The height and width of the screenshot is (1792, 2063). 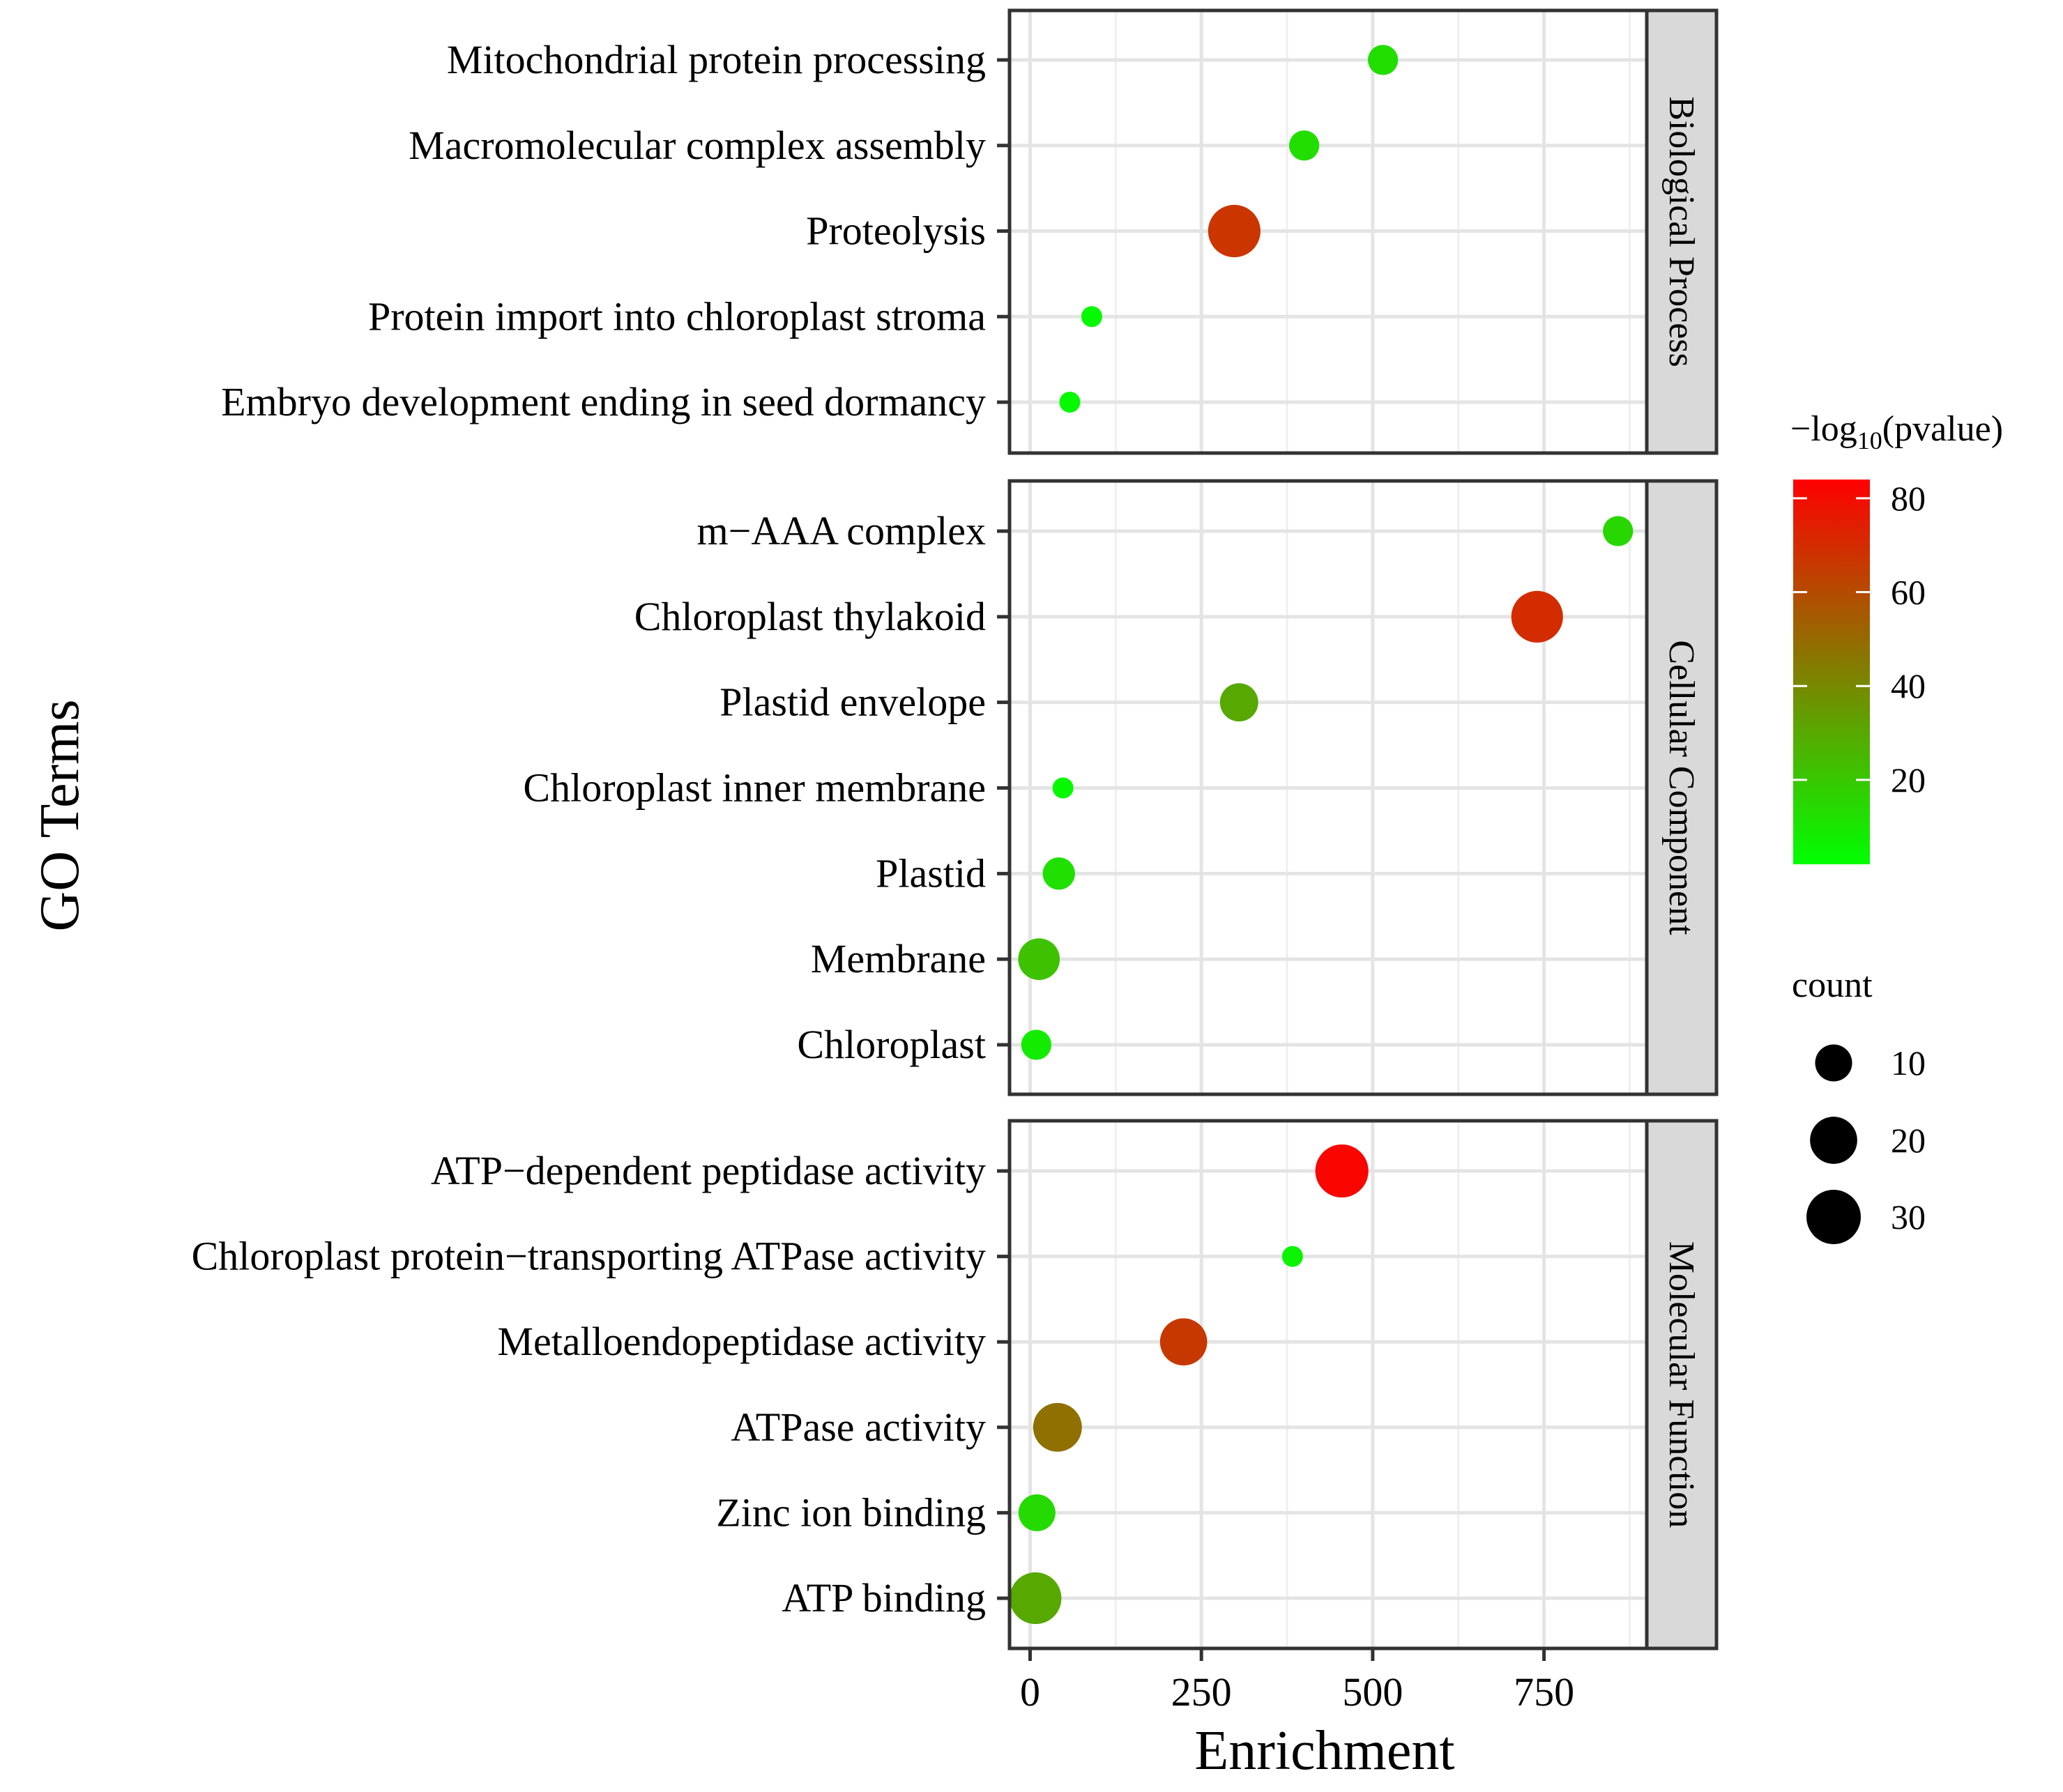 I want to click on facet-strip-label: Biological Process, so click(x=1681, y=231).